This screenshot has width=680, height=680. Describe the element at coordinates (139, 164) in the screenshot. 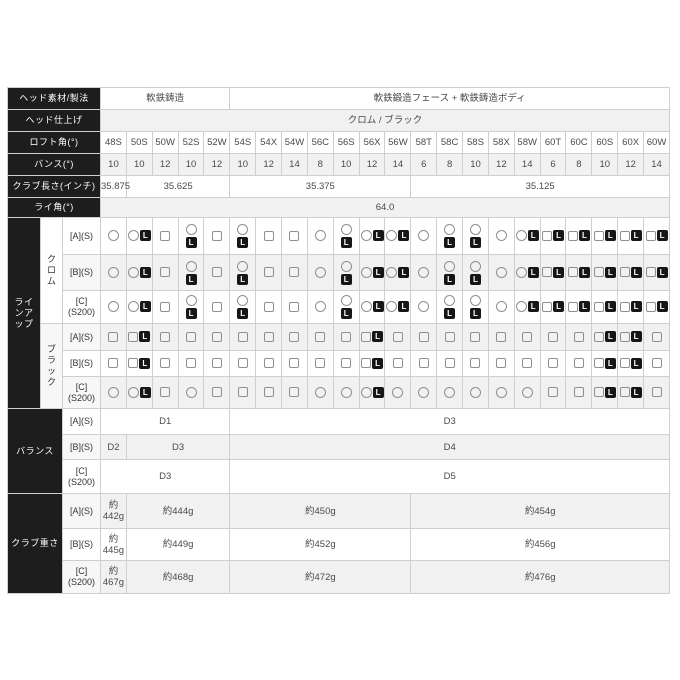

I see `spec-value: 10` at that location.